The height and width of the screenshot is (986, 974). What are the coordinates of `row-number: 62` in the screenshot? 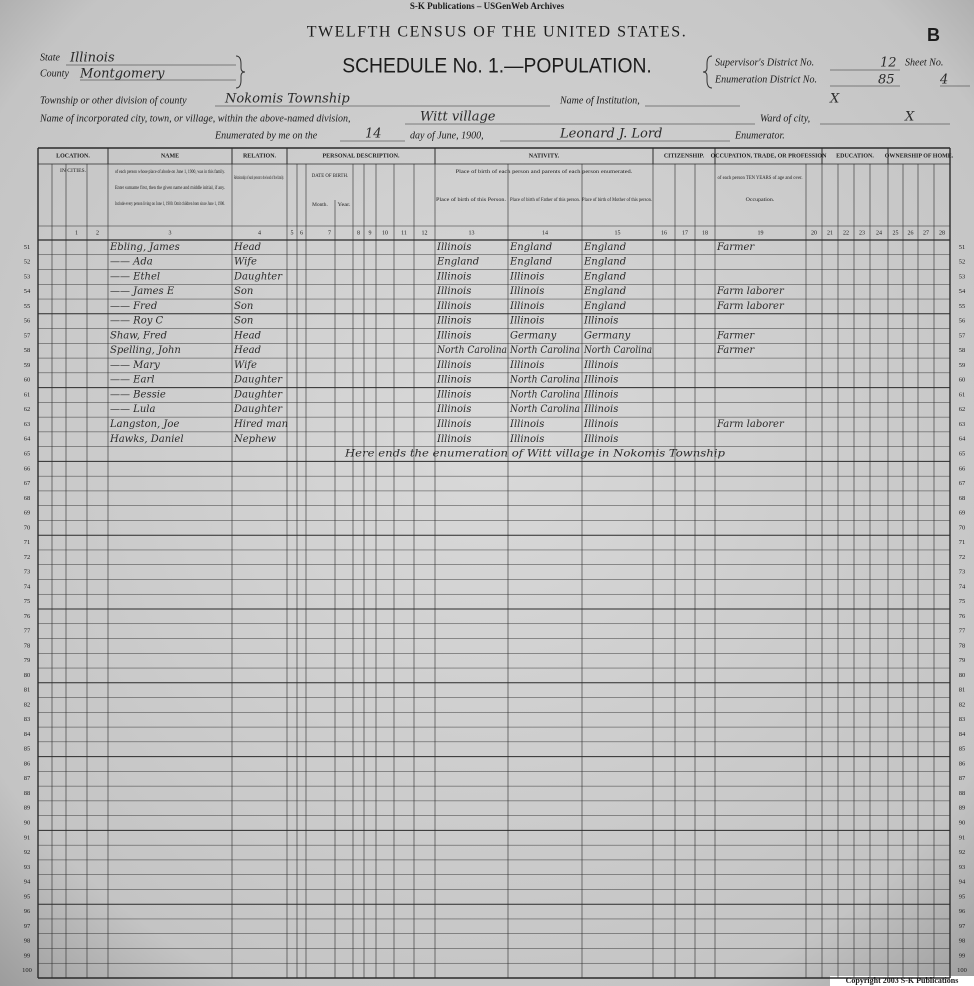 It's located at (27, 409).